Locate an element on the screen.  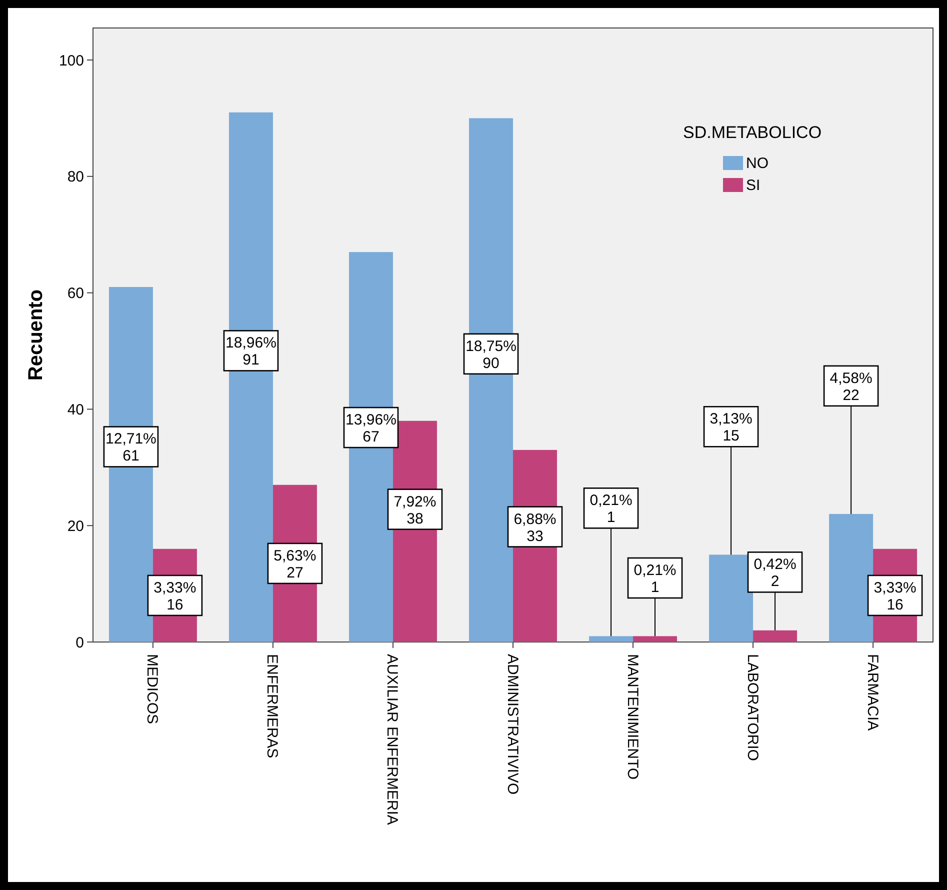
y-tick-label: 100 is located at coordinates (71, 61).